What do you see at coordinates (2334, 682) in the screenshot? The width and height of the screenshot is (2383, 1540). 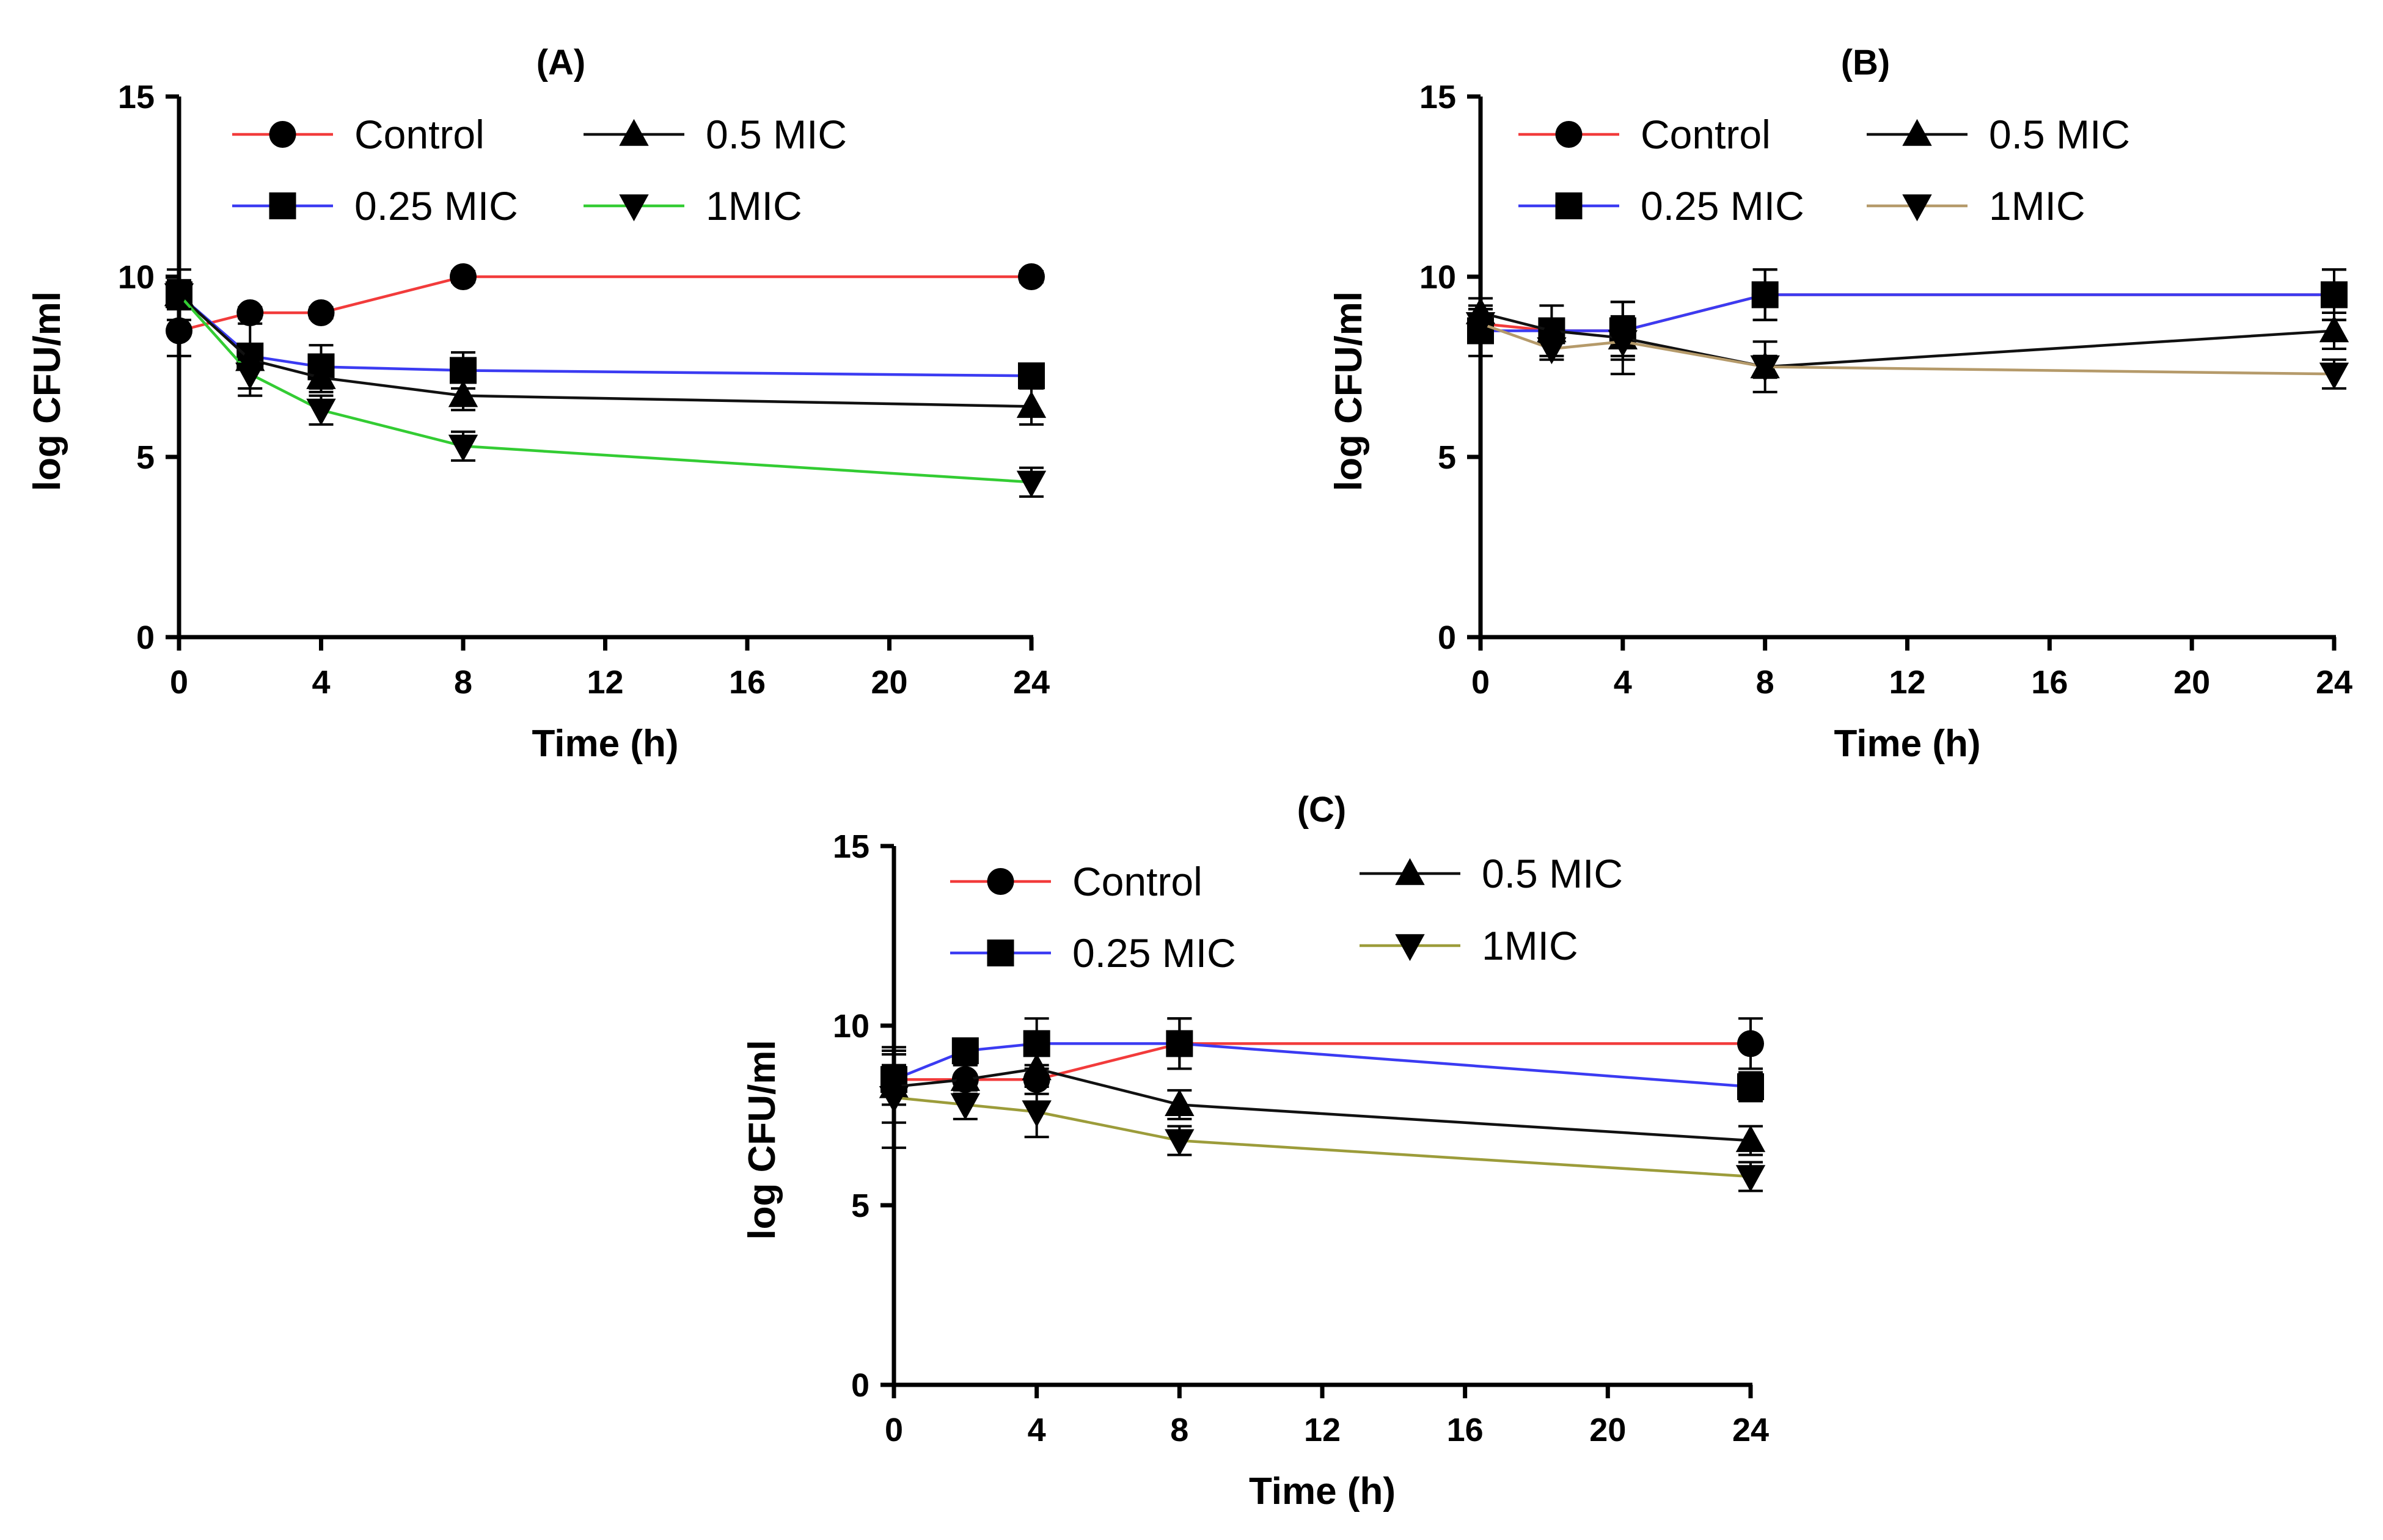 I see `x-tick-label: 24` at bounding box center [2334, 682].